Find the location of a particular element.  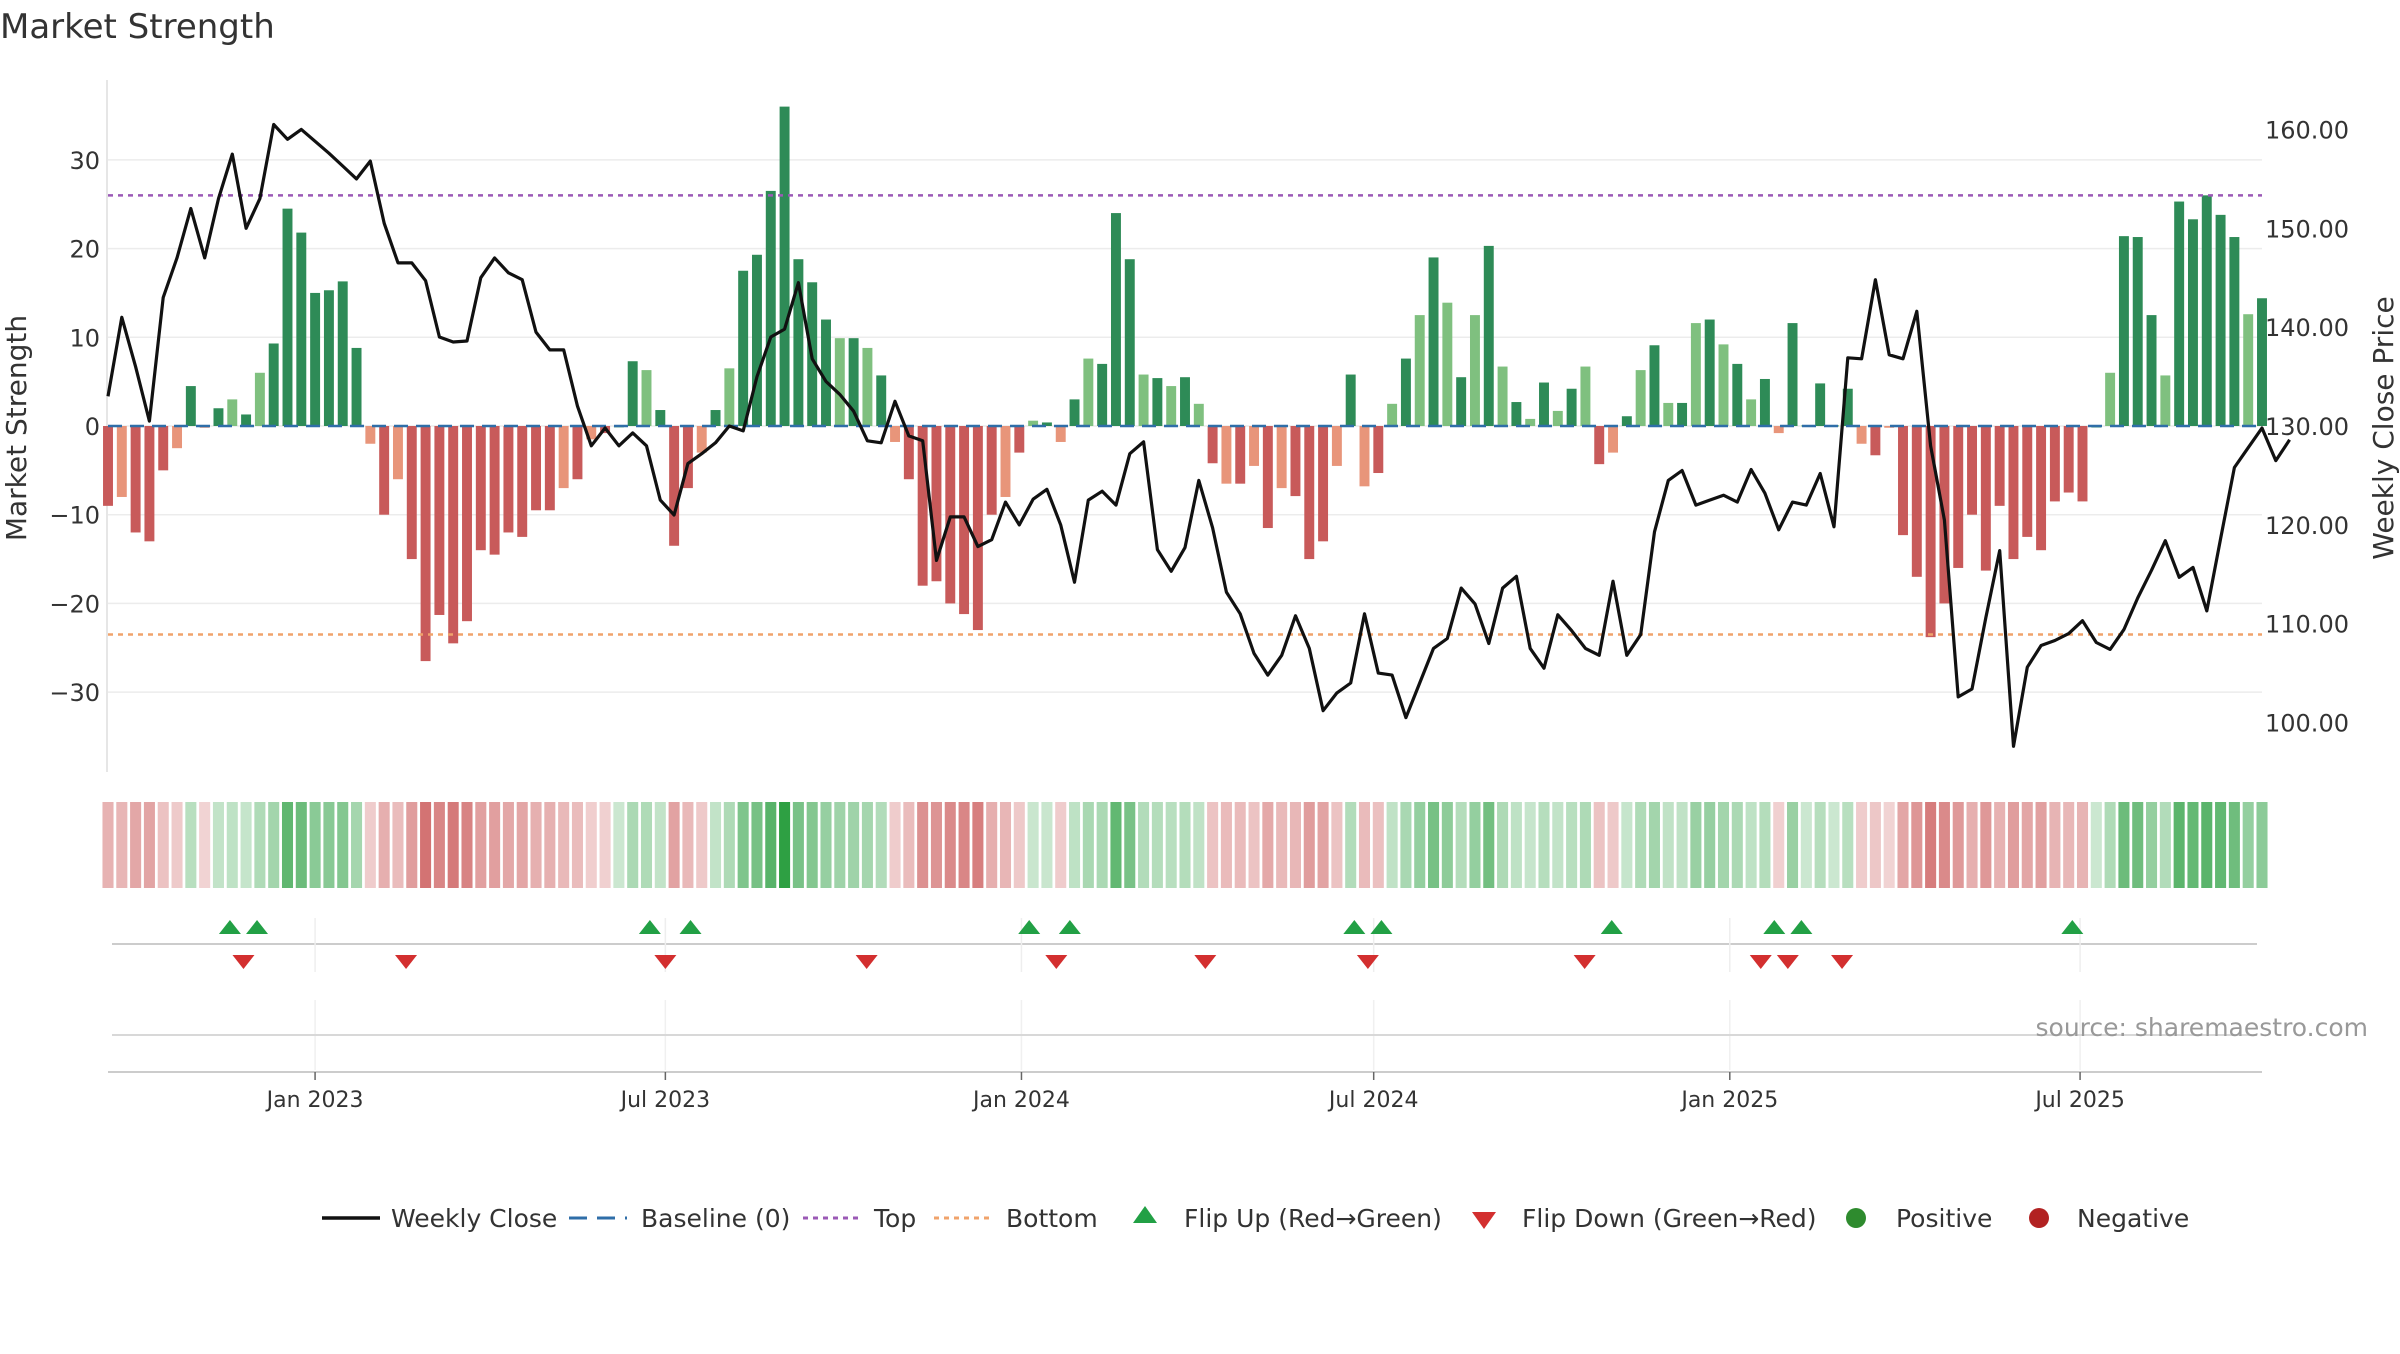

legend-item-baseline: Baseline (0) is located at coordinates (679, 1218).